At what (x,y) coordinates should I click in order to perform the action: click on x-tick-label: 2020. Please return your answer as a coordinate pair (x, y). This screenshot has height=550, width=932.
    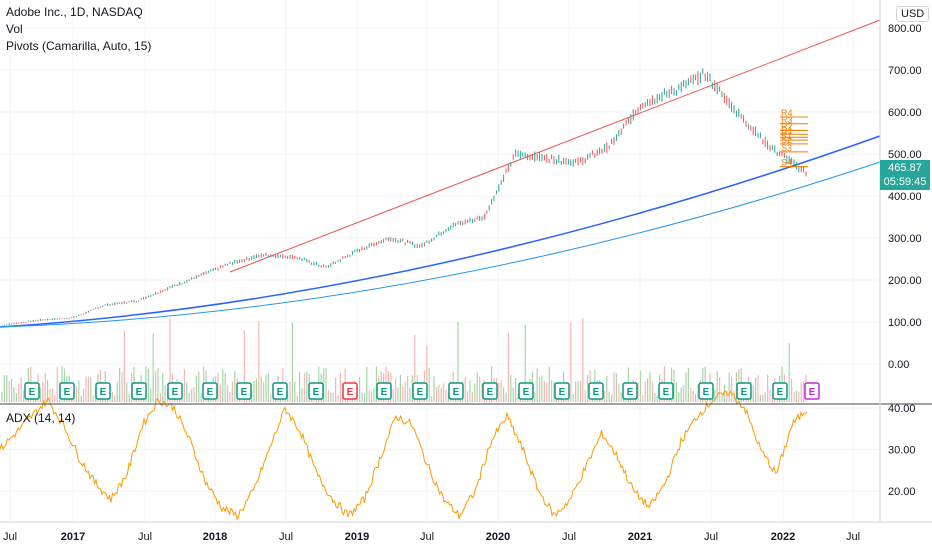
    Looking at the image, I should click on (498, 537).